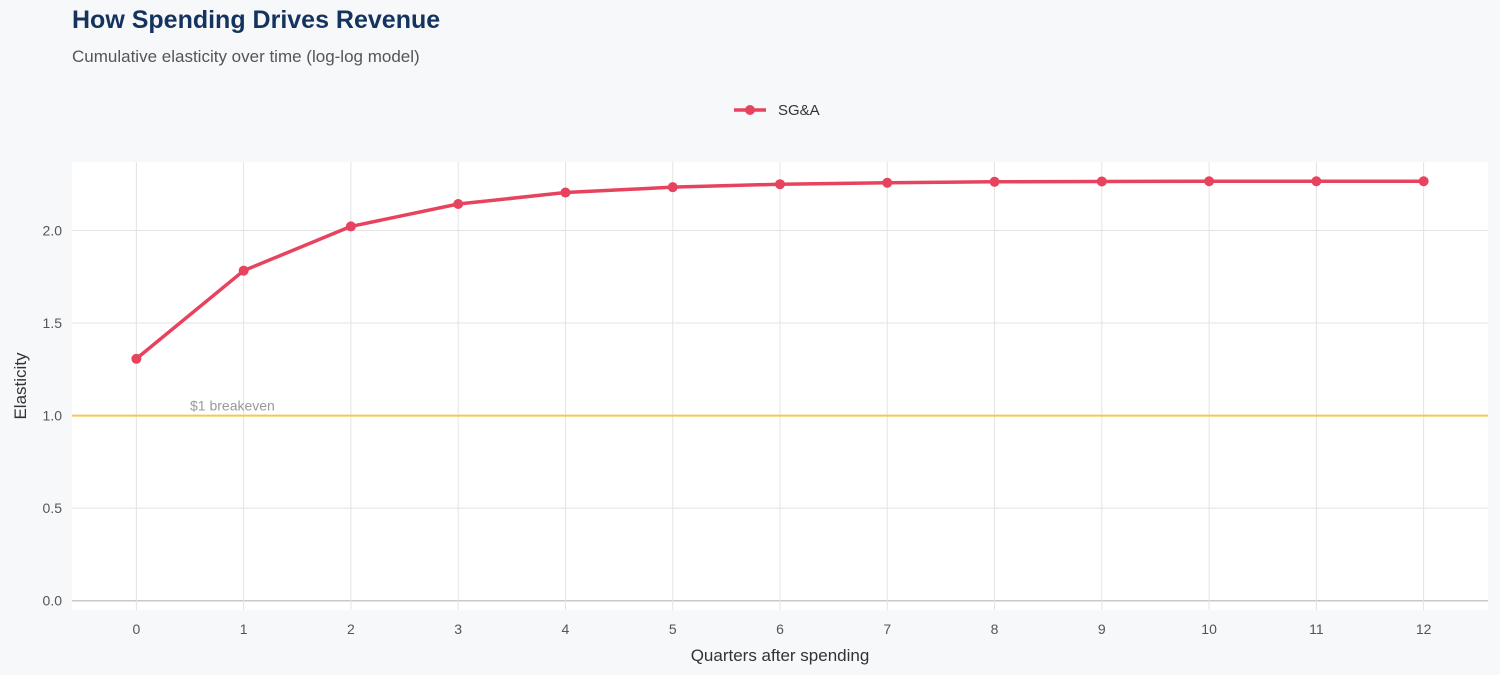 The image size is (1500, 675). I want to click on x-tick-label: 8, so click(995, 629).